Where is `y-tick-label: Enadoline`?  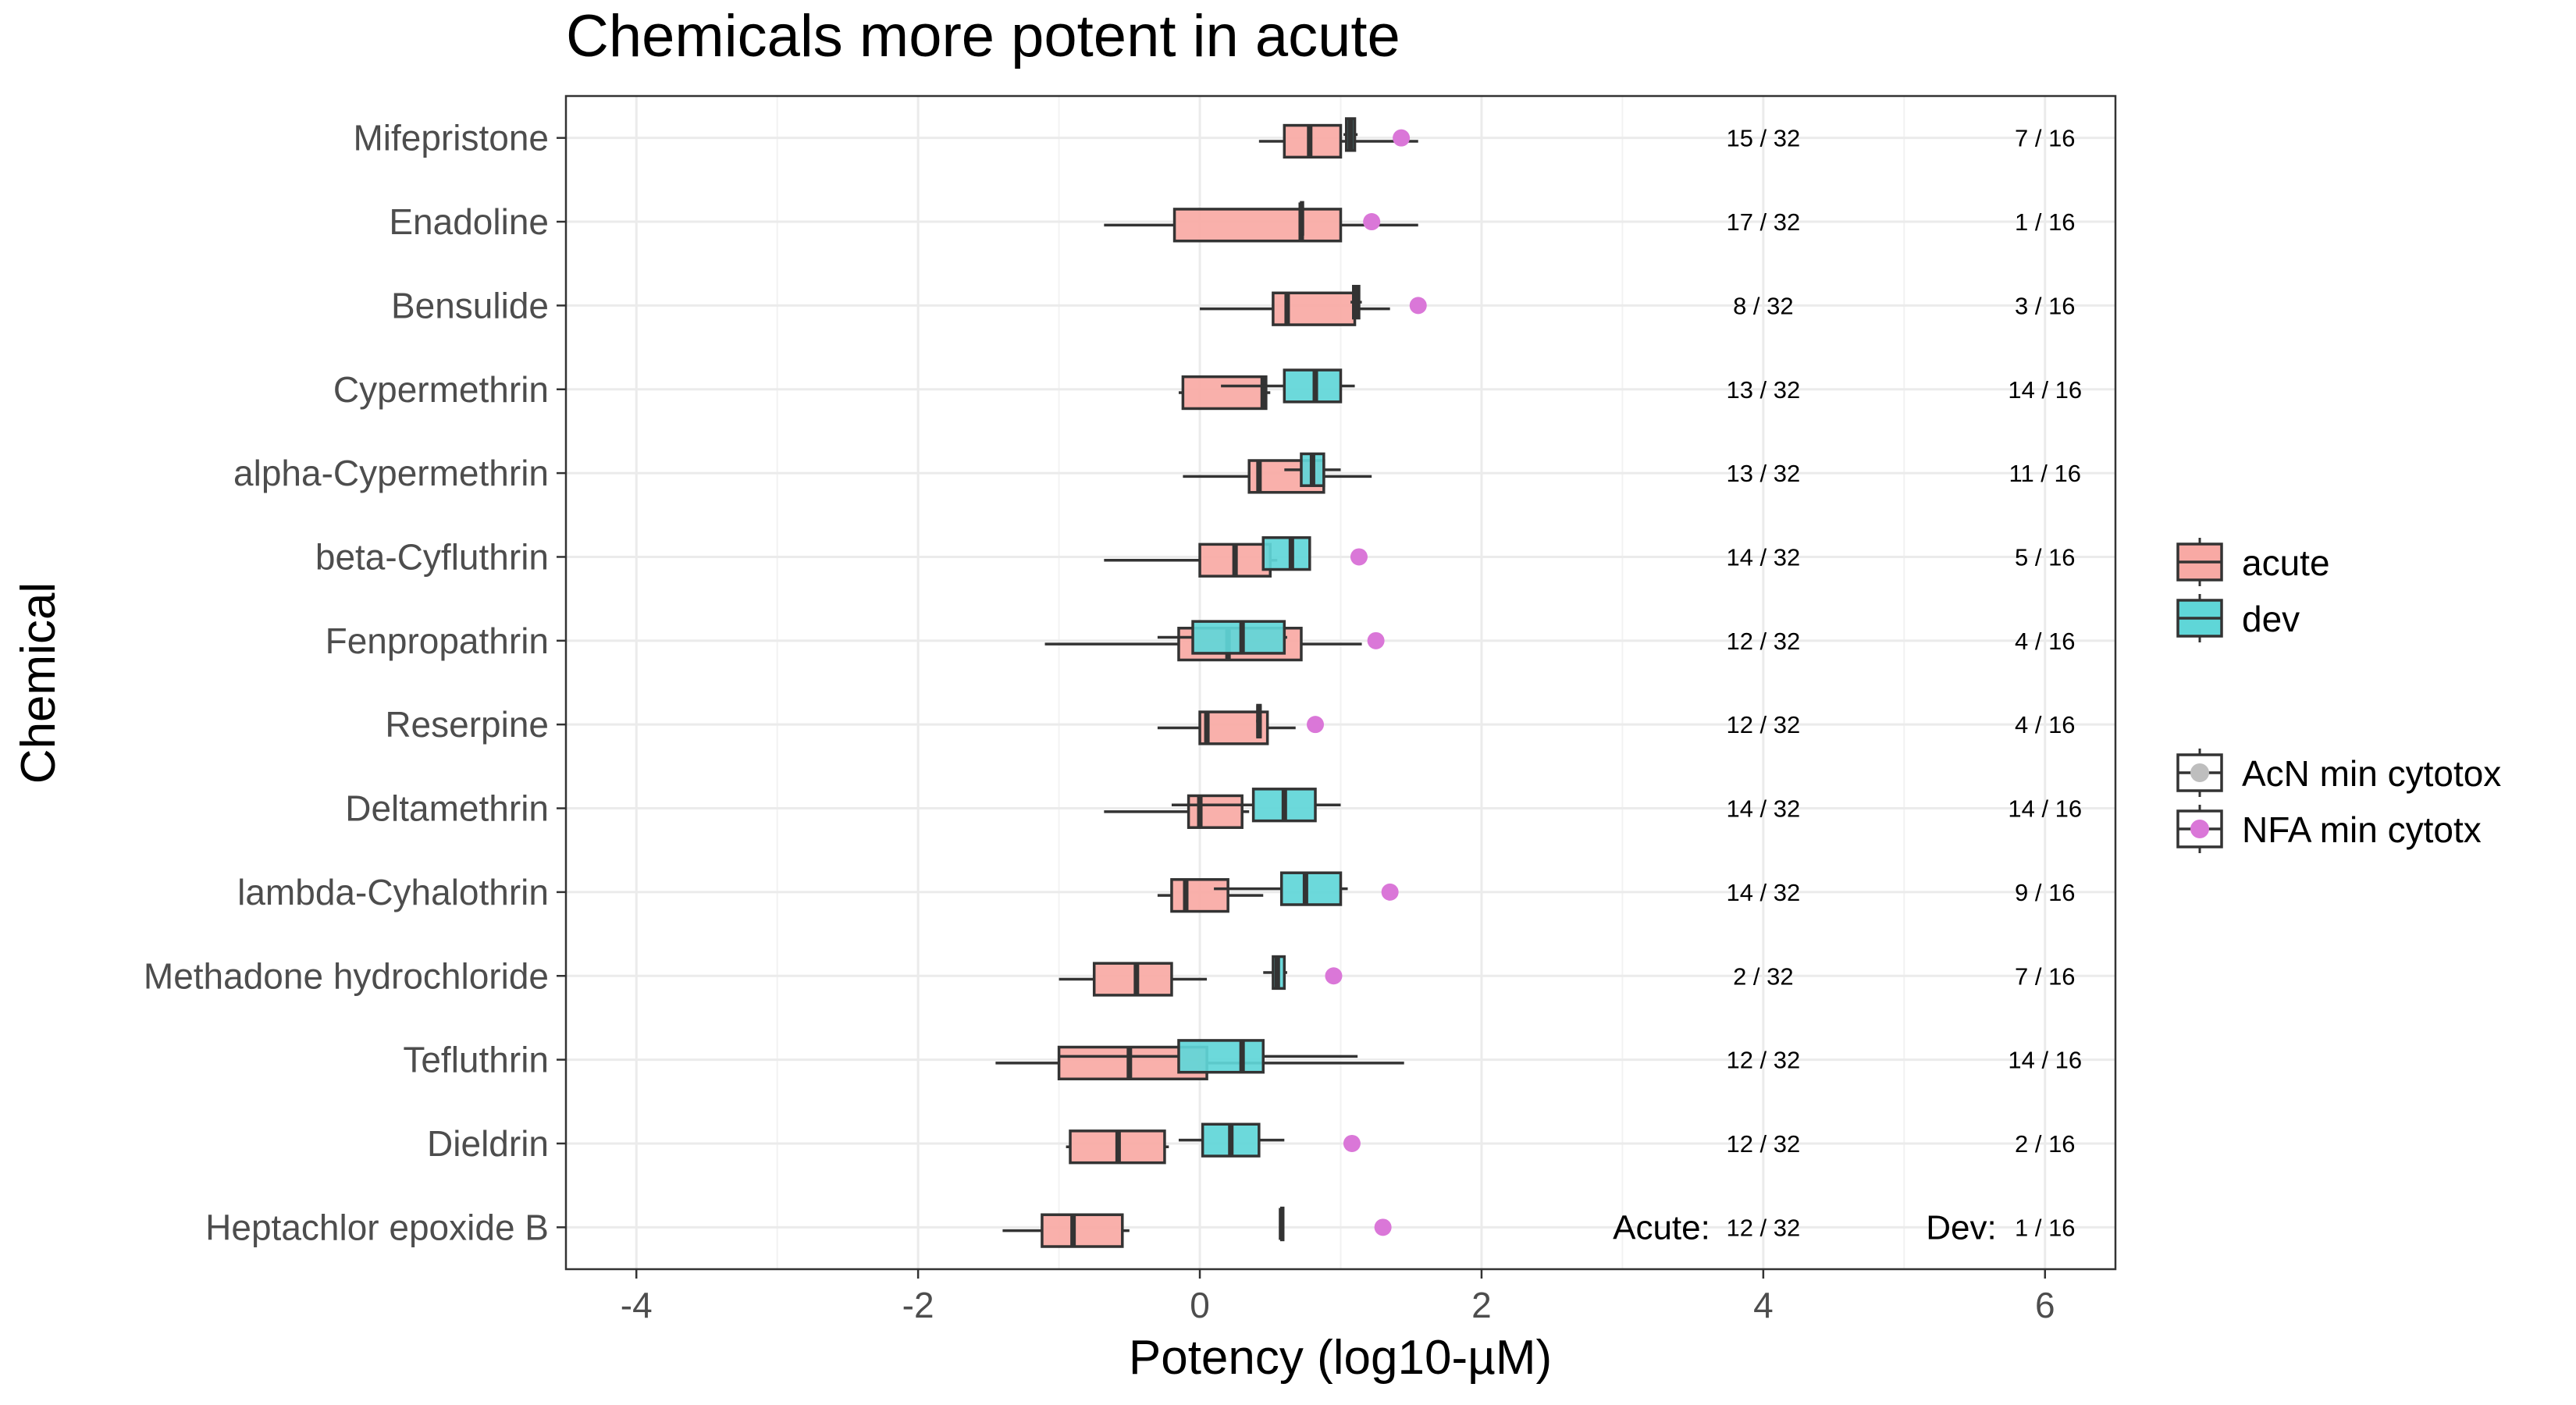
y-tick-label: Enadoline is located at coordinates (469, 222).